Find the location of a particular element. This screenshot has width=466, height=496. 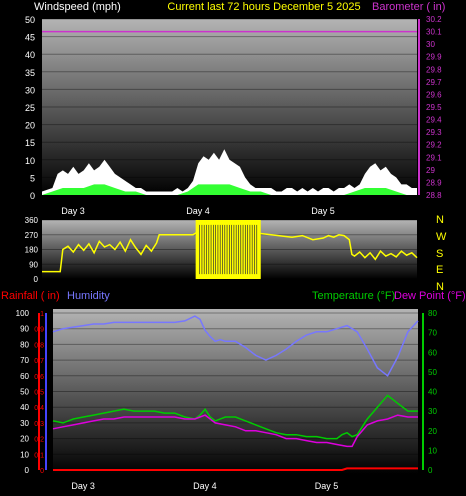

dewpoint-line is located at coordinates (235, 431).